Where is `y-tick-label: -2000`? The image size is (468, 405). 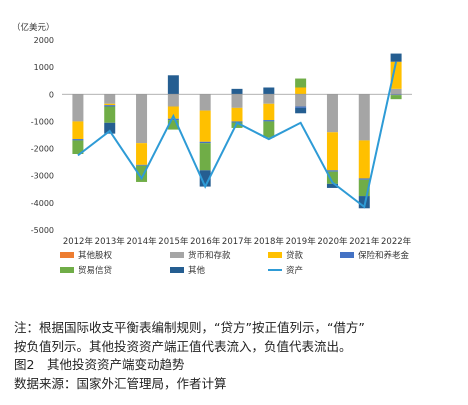
y-tick-label: -2000 is located at coordinates (42, 149).